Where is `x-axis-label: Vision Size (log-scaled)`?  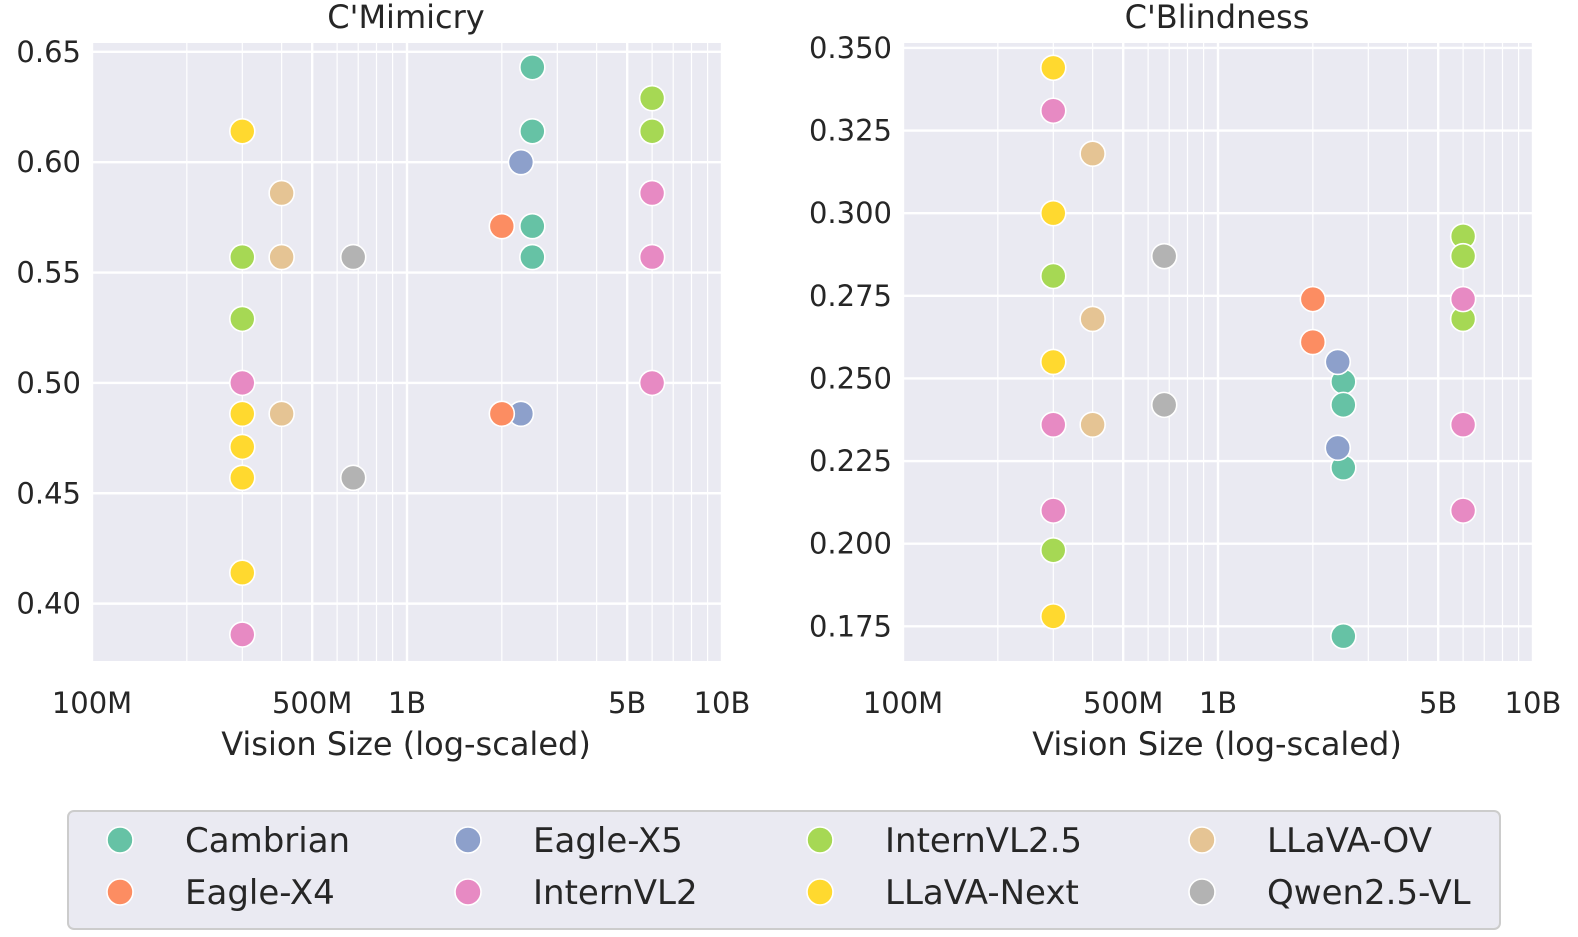
x-axis-label: Vision Size (log-scaled) is located at coordinates (406, 744).